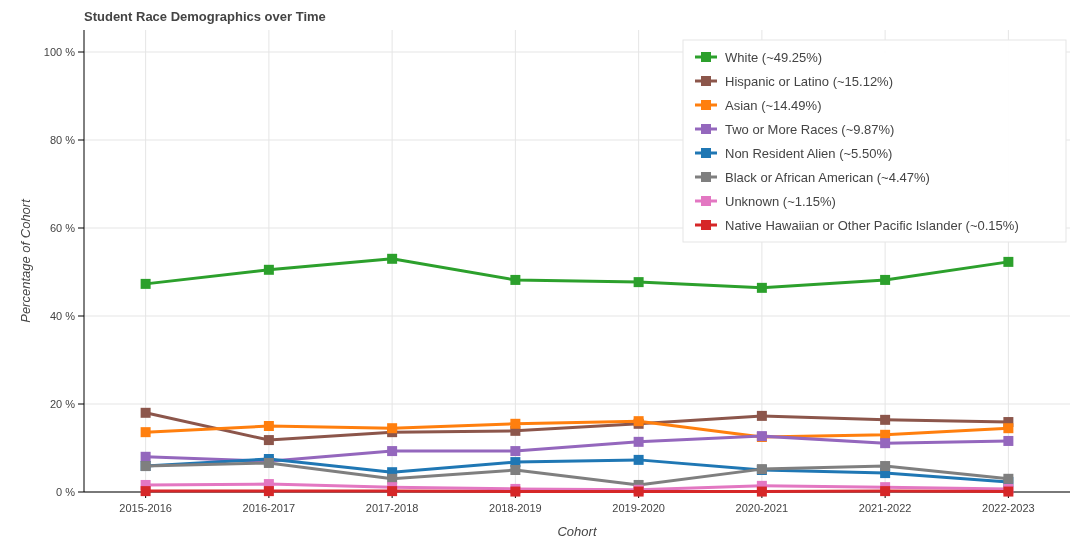  I want to click on x-tick-label: 2020-2021, so click(762, 508).